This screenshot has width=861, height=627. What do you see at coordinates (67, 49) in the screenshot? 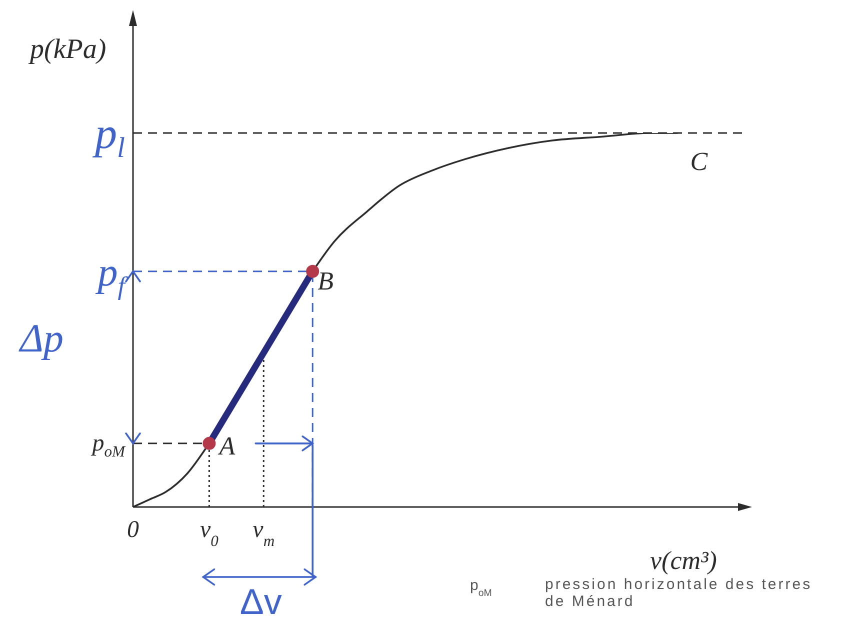
I see `y-axis-title: p(kPa)` at bounding box center [67, 49].